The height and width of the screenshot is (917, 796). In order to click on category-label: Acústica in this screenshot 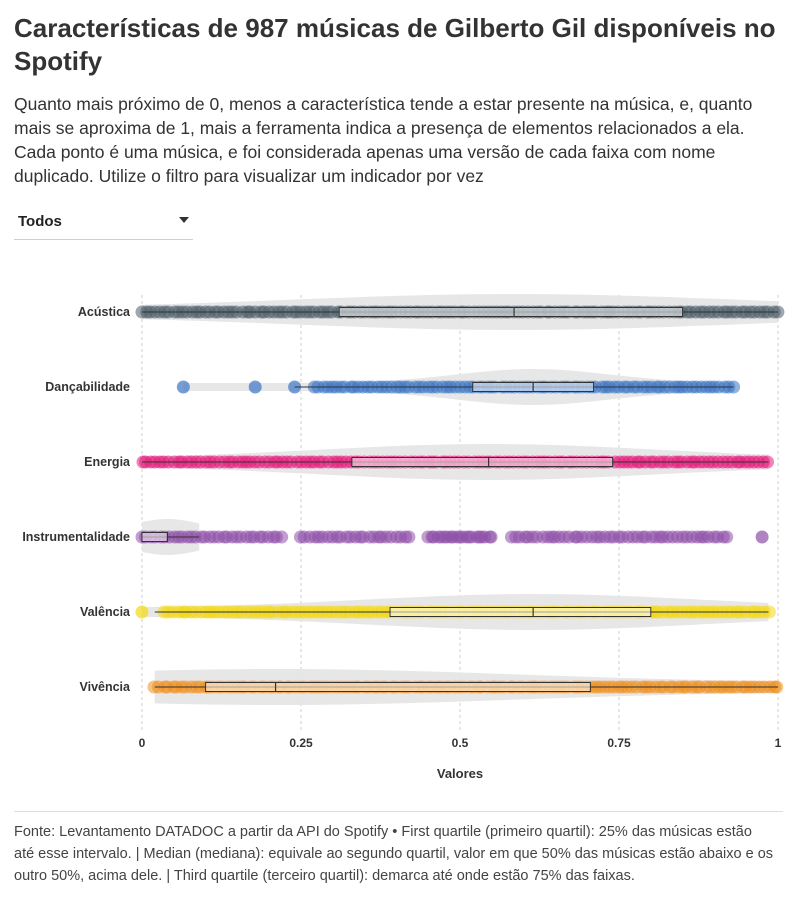, I will do `click(104, 312)`.